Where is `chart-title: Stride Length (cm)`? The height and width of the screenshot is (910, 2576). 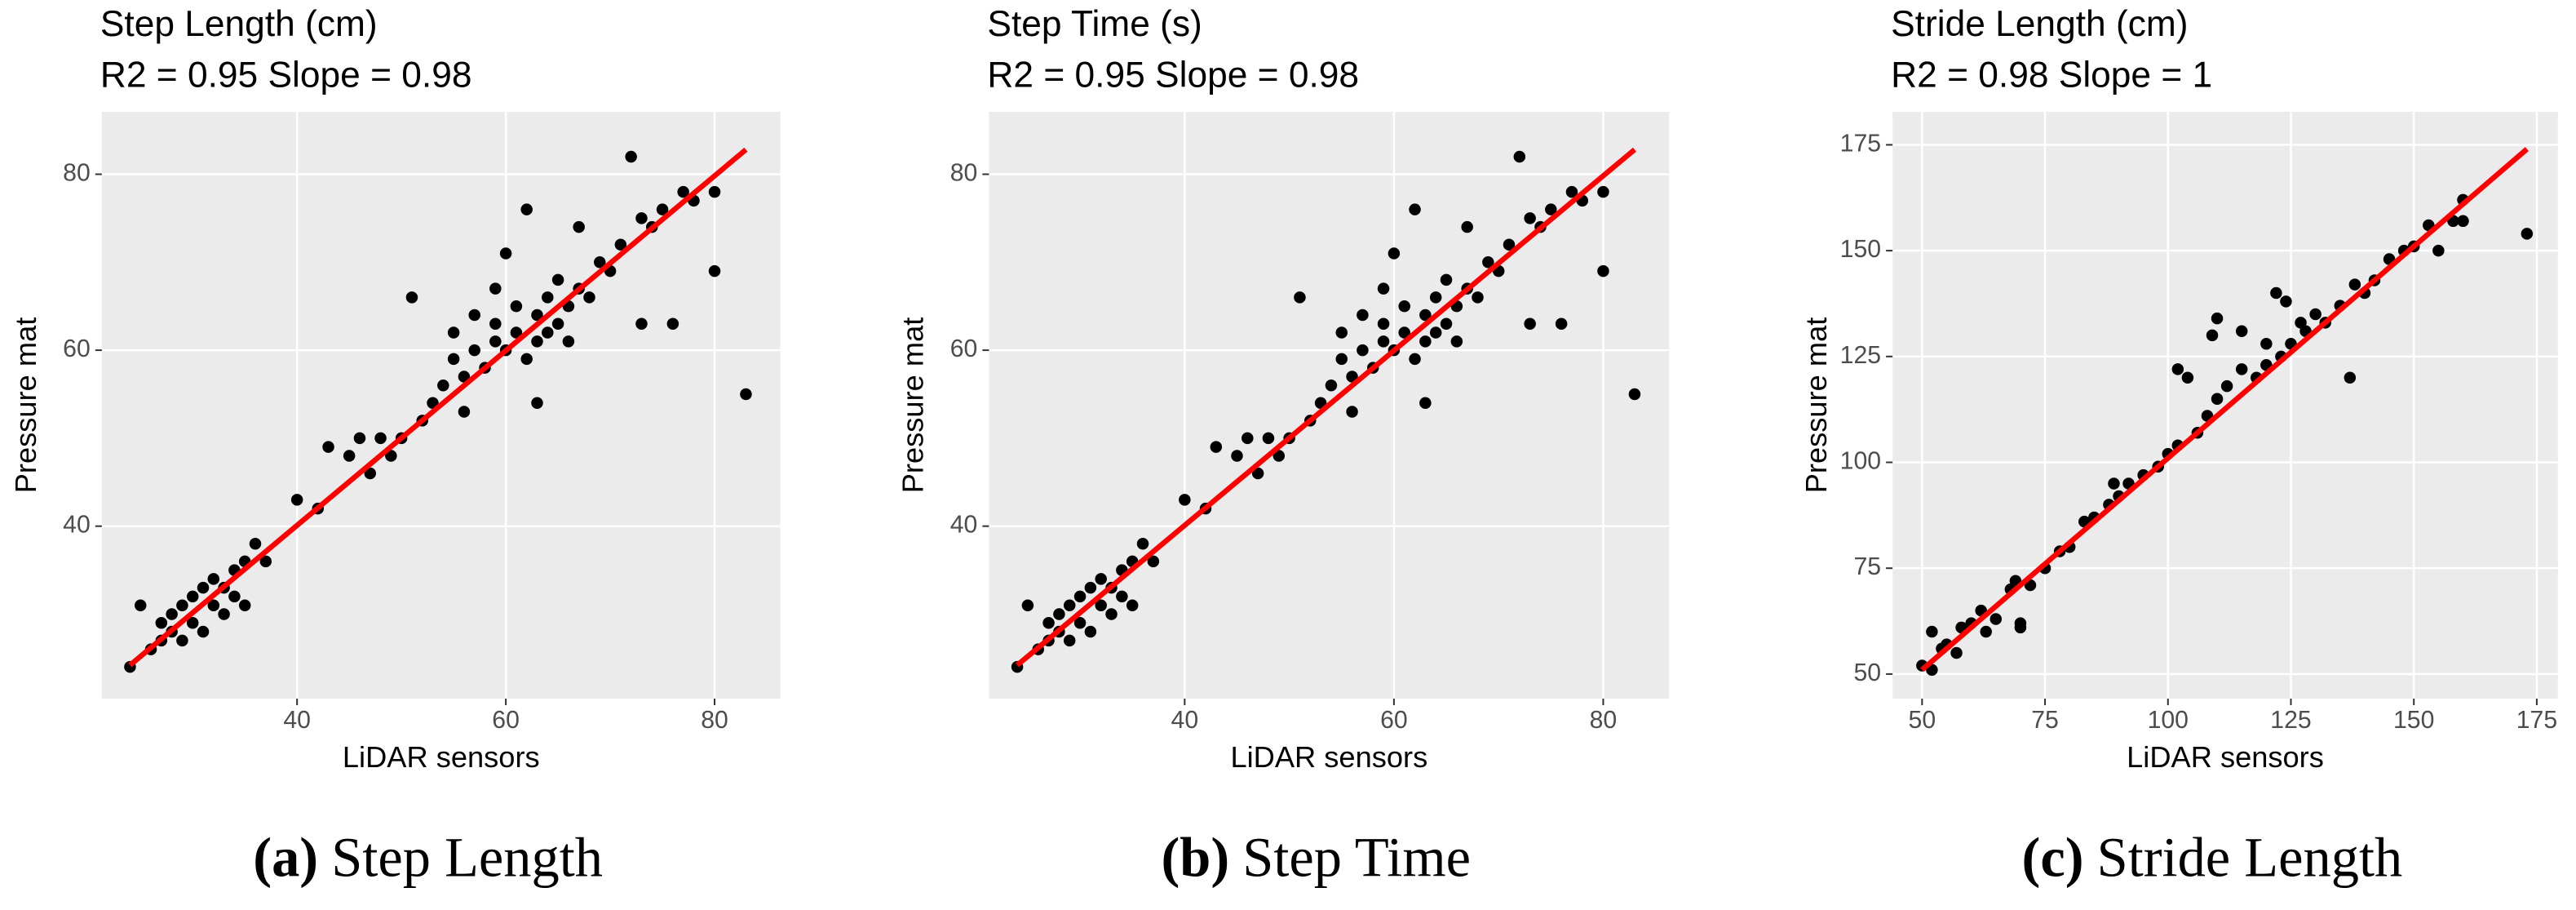 chart-title: Stride Length (cm) is located at coordinates (2039, 24).